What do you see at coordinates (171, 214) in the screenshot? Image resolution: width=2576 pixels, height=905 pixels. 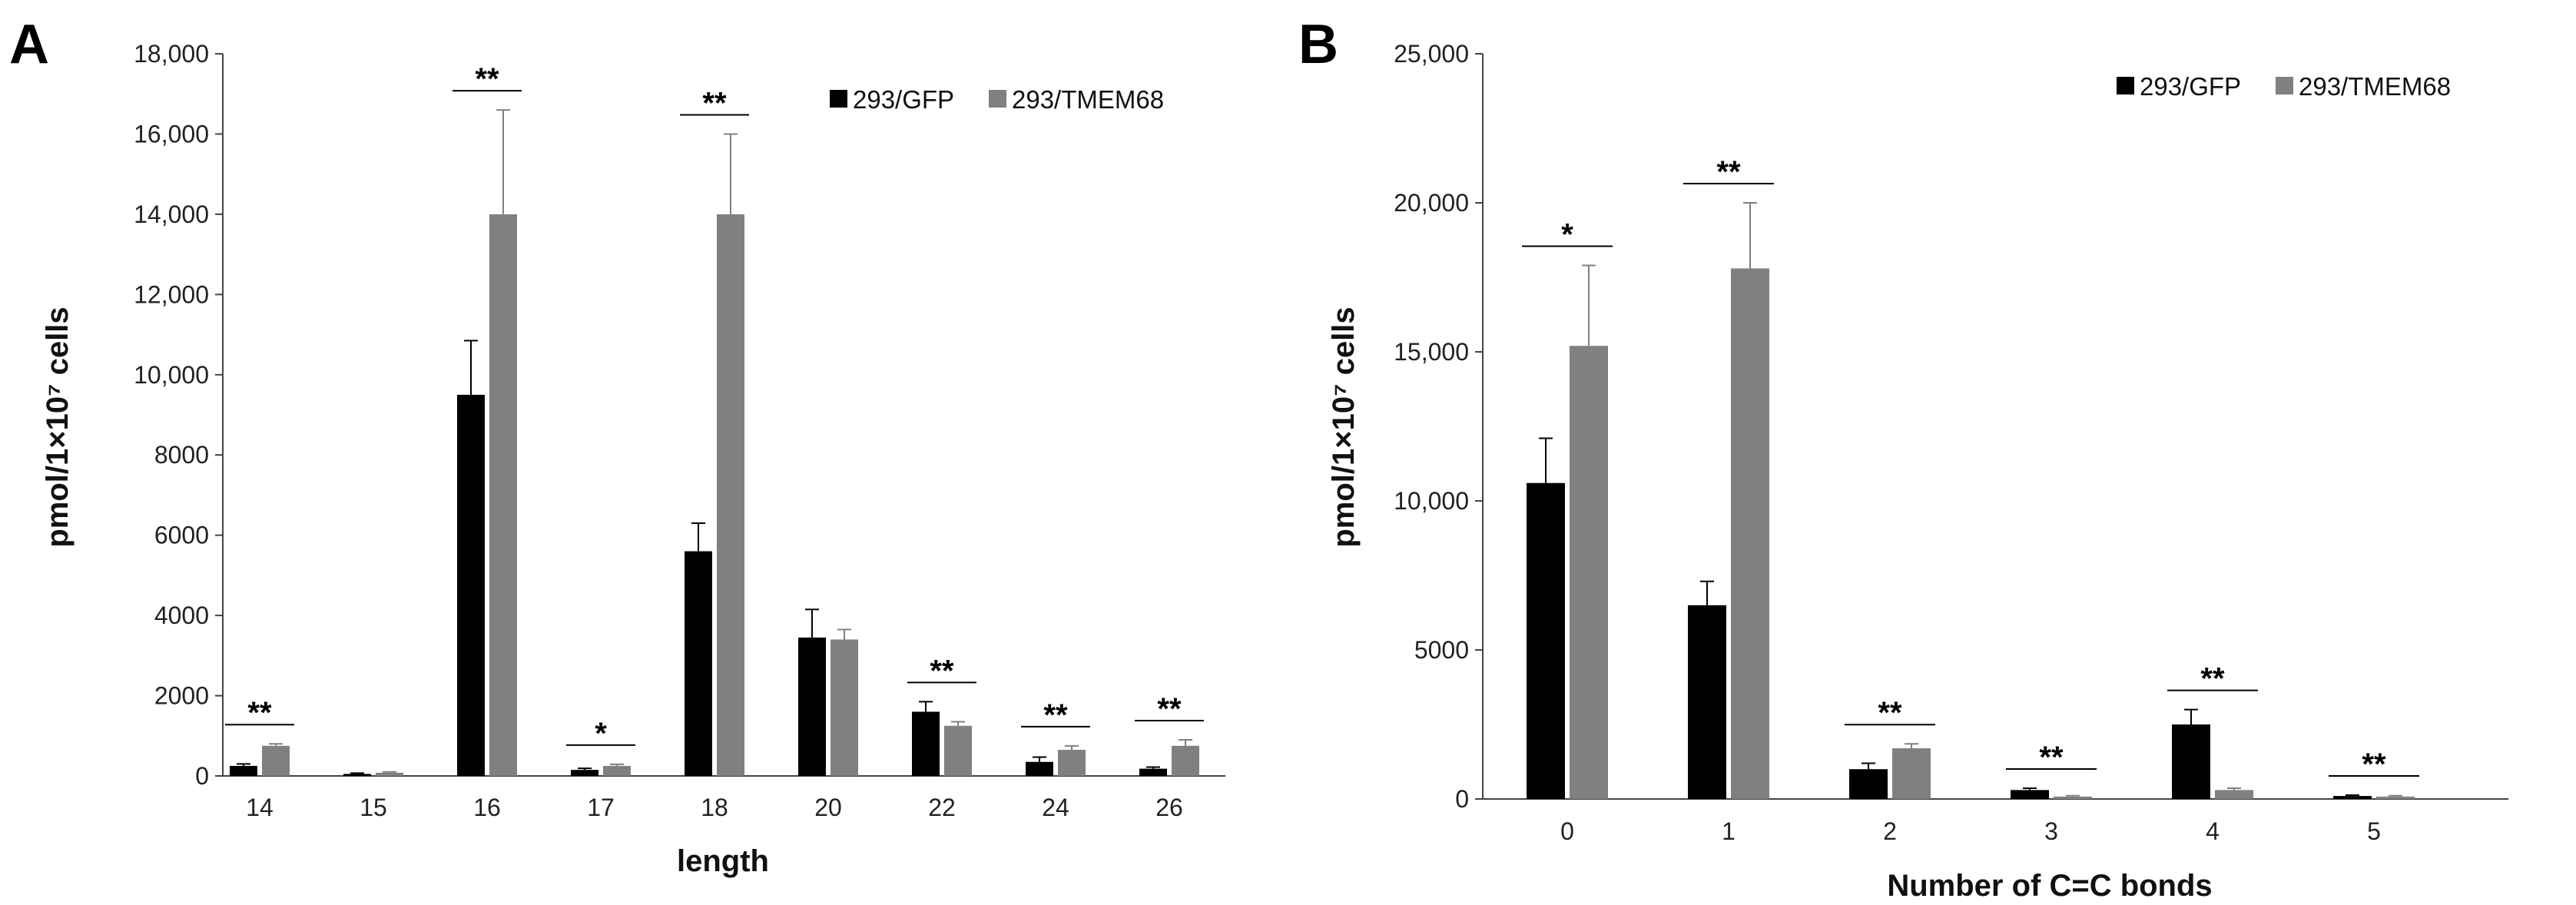 I see `y-tick-label: 14,000` at bounding box center [171, 214].